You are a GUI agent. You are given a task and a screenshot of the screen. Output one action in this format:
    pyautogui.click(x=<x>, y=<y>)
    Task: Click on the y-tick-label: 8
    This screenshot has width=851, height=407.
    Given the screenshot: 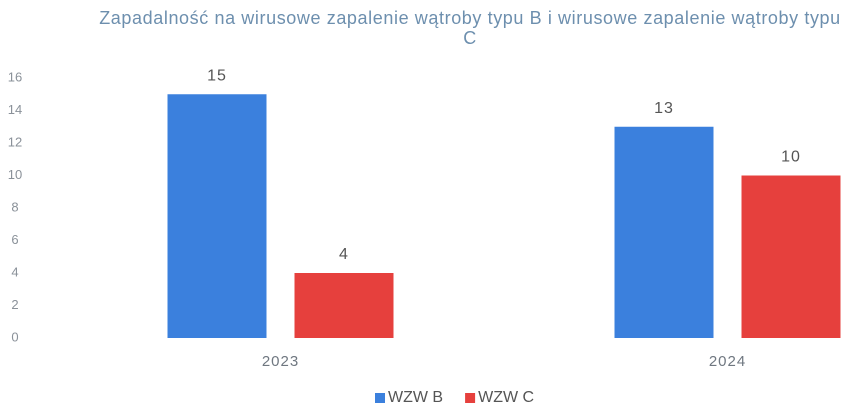 What is the action you would take?
    pyautogui.click(x=14, y=206)
    